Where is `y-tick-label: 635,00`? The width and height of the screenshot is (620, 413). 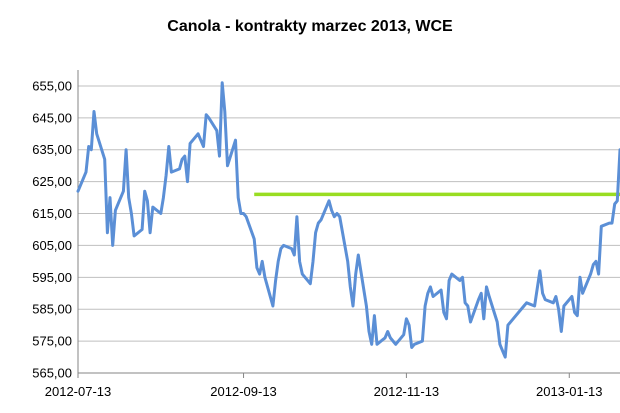 y-tick-label: 635,00 is located at coordinates (52, 149).